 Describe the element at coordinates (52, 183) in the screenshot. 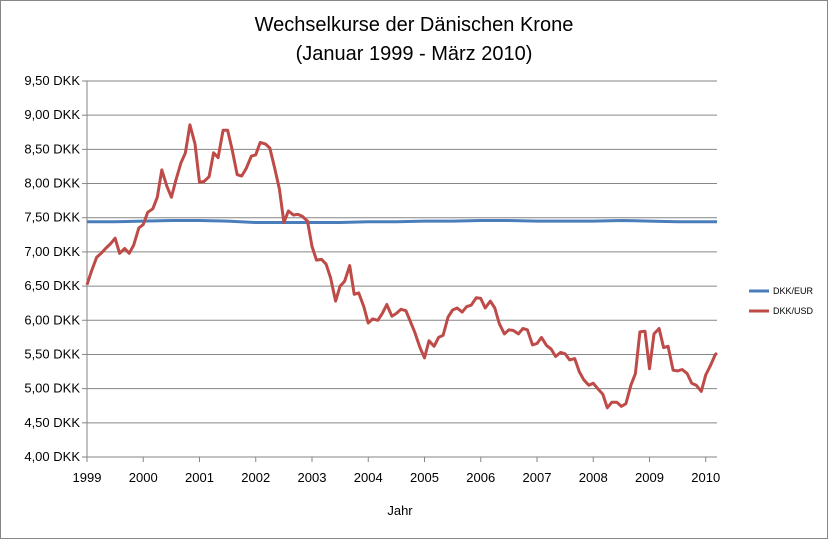

I see `y-tick-label: 8,00 DKK` at that location.